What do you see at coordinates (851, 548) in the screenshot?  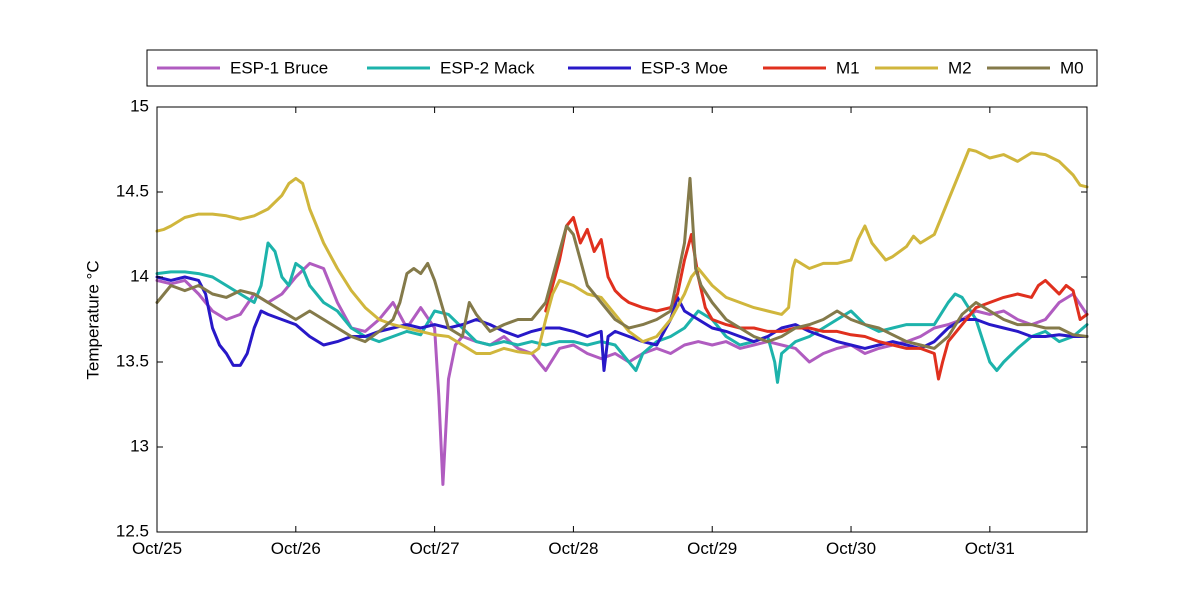 I see `x-tick-label: Oct/30` at bounding box center [851, 548].